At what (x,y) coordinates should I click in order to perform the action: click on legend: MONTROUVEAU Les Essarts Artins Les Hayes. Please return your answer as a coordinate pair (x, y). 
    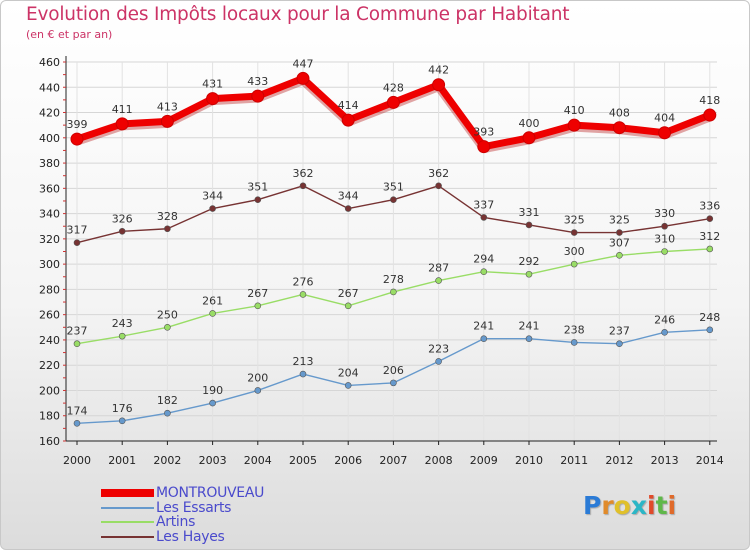
    Looking at the image, I should click on (182, 515).